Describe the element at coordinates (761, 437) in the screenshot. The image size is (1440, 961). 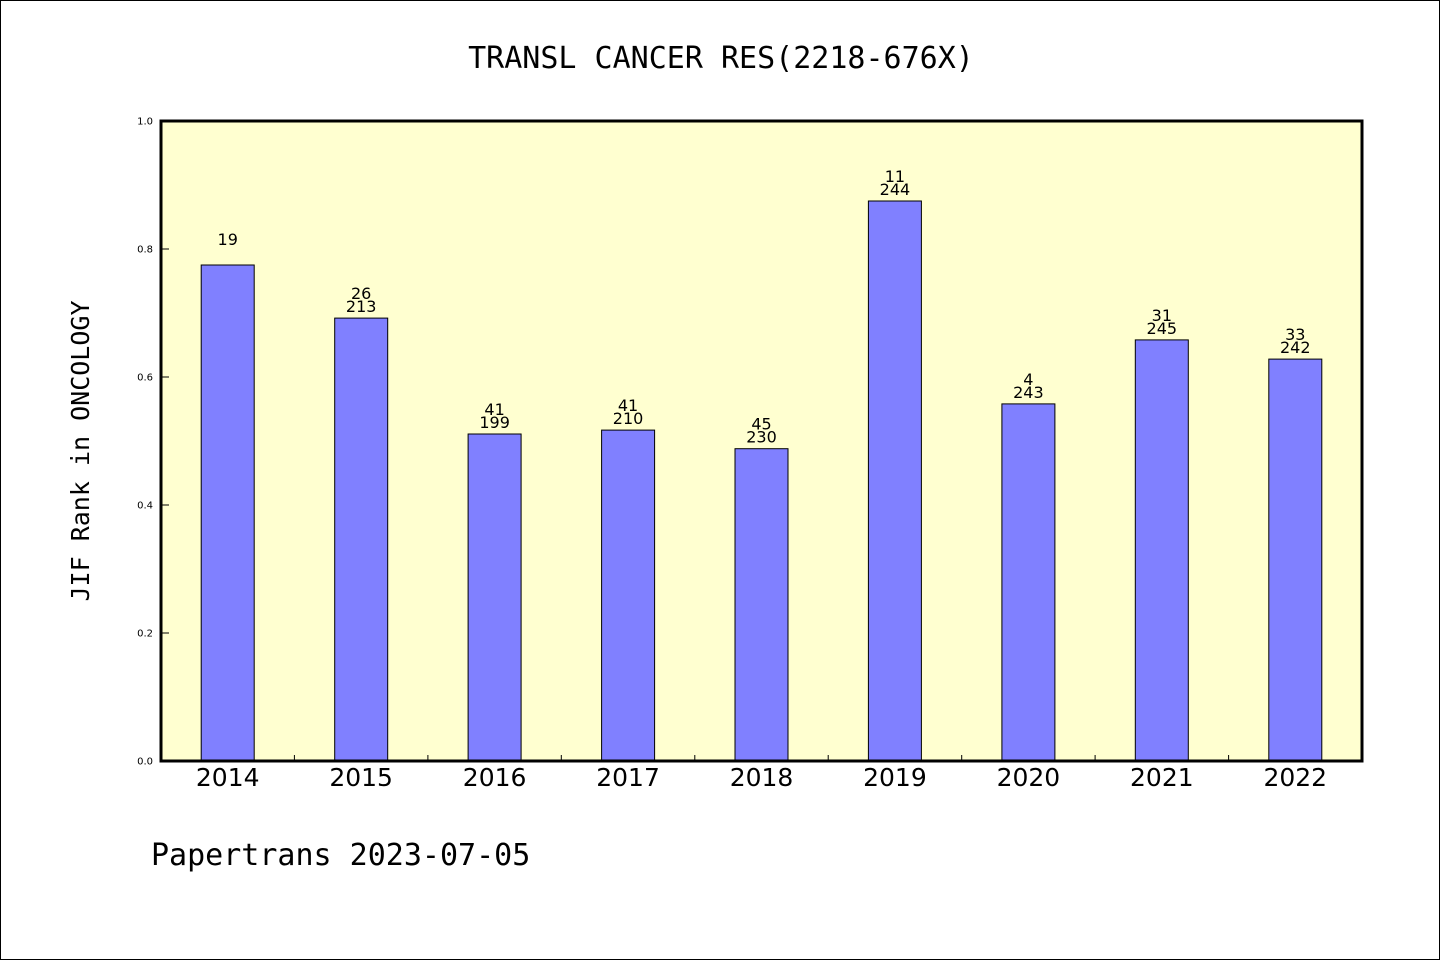
I see `data-label-total-2018: 230` at that location.